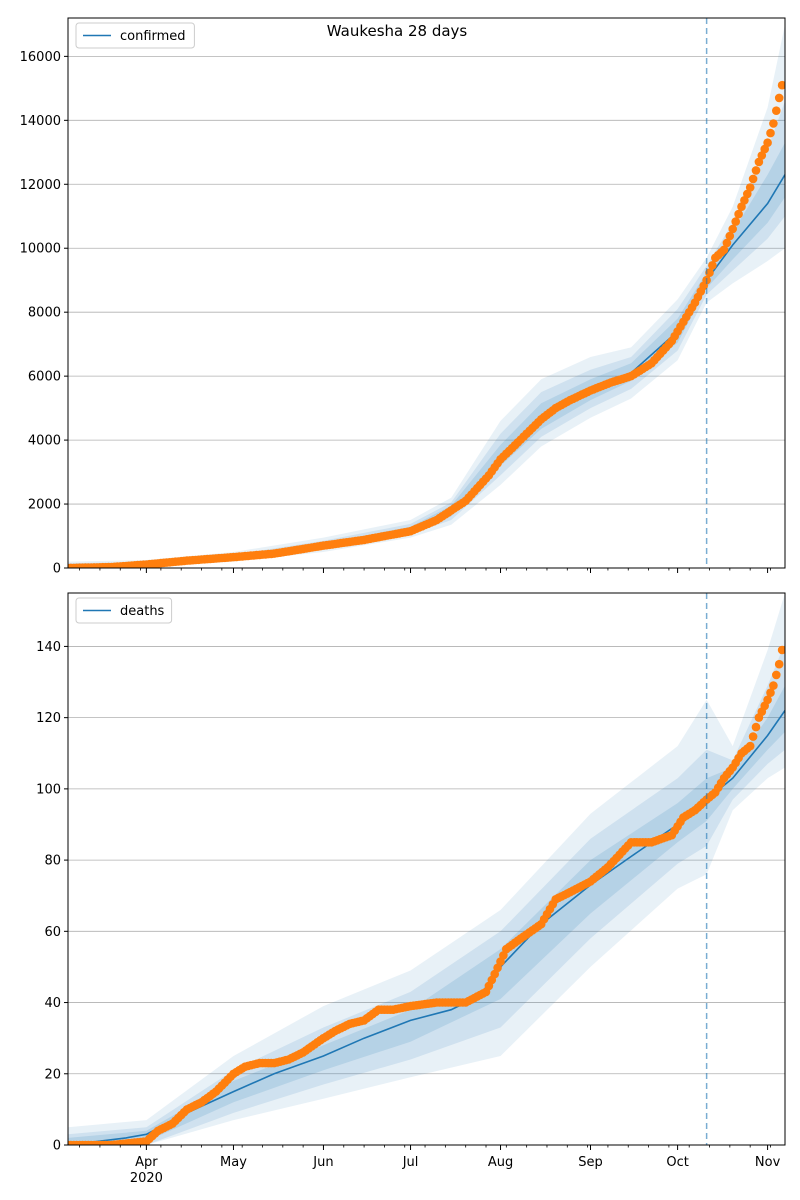 The width and height of the screenshot is (800, 1200). I want to click on x-tick-label: Aug, so click(500, 1162).